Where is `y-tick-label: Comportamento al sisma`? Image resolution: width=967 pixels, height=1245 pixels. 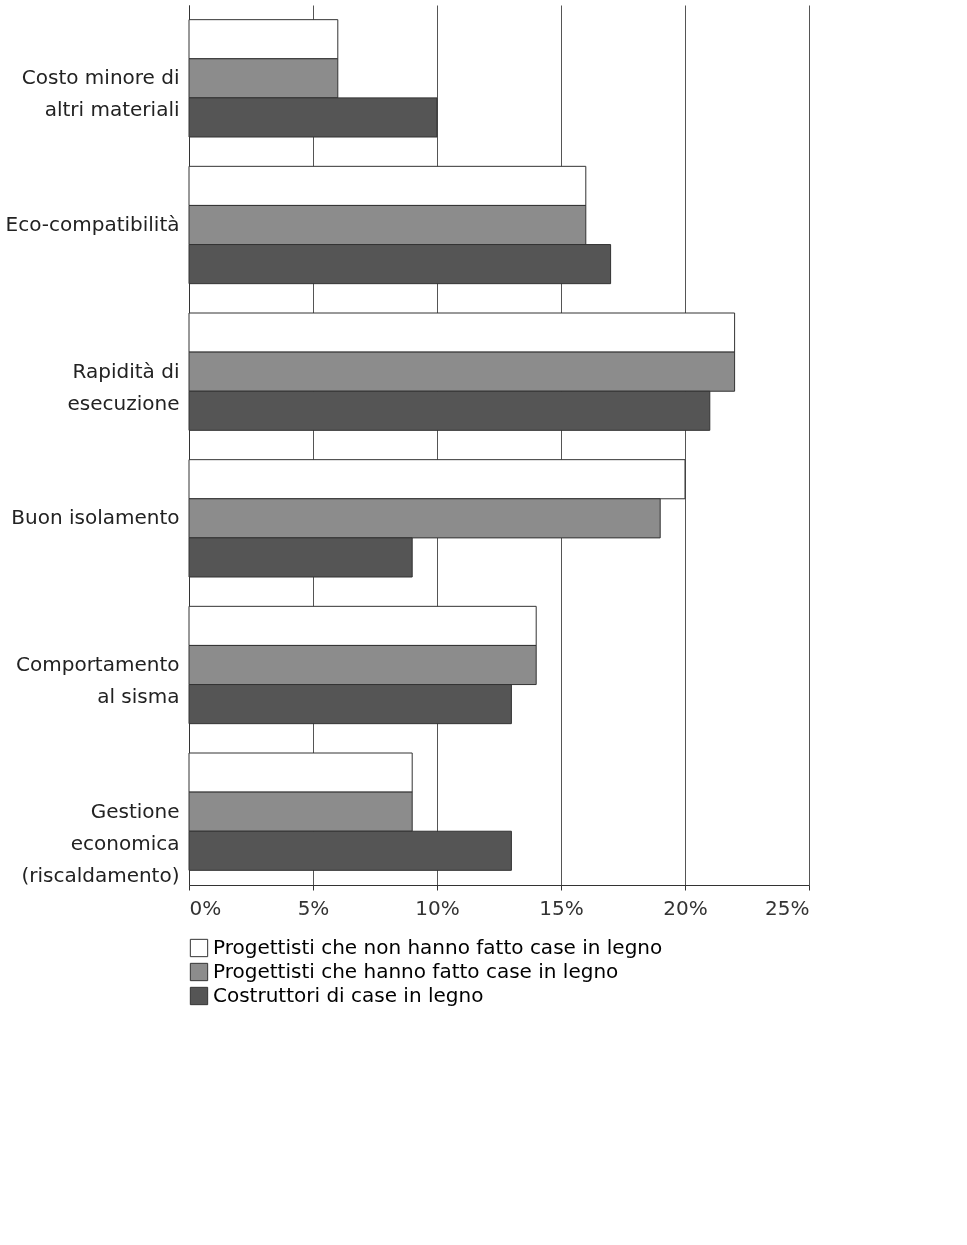
y-tick-label: Comportamento al sisma is located at coordinates (98, 680).